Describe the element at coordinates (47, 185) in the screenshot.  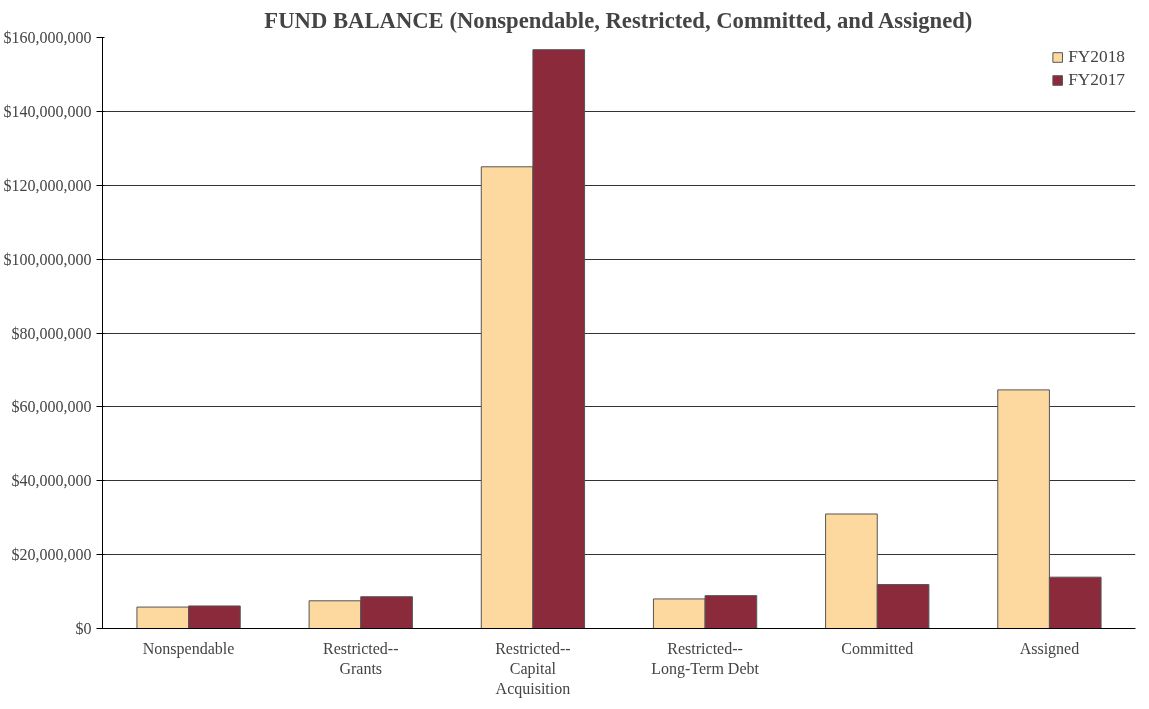
I see `y-tick-label: $120,000,000` at that location.